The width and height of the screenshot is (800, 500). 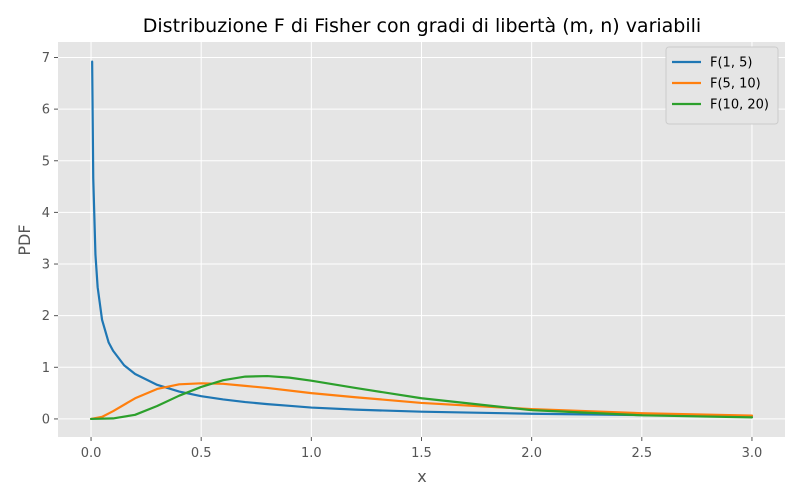 I want to click on x-tick-label: 3.0, so click(x=752, y=453).